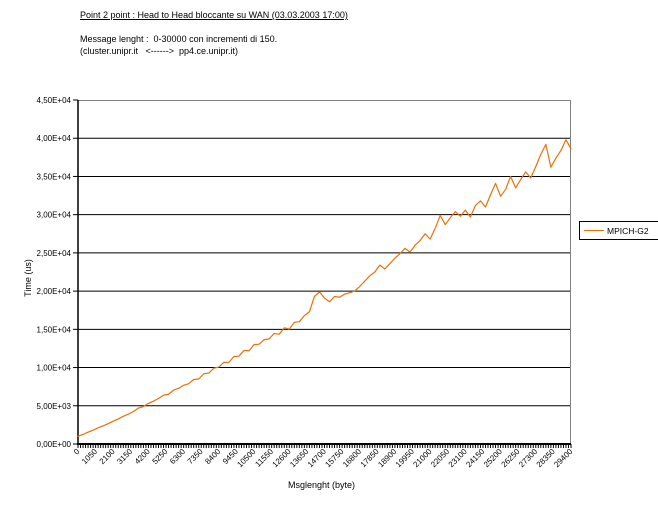 This screenshot has height=513, width=658. I want to click on y-tick-label: 1,50E+04, so click(54, 329).